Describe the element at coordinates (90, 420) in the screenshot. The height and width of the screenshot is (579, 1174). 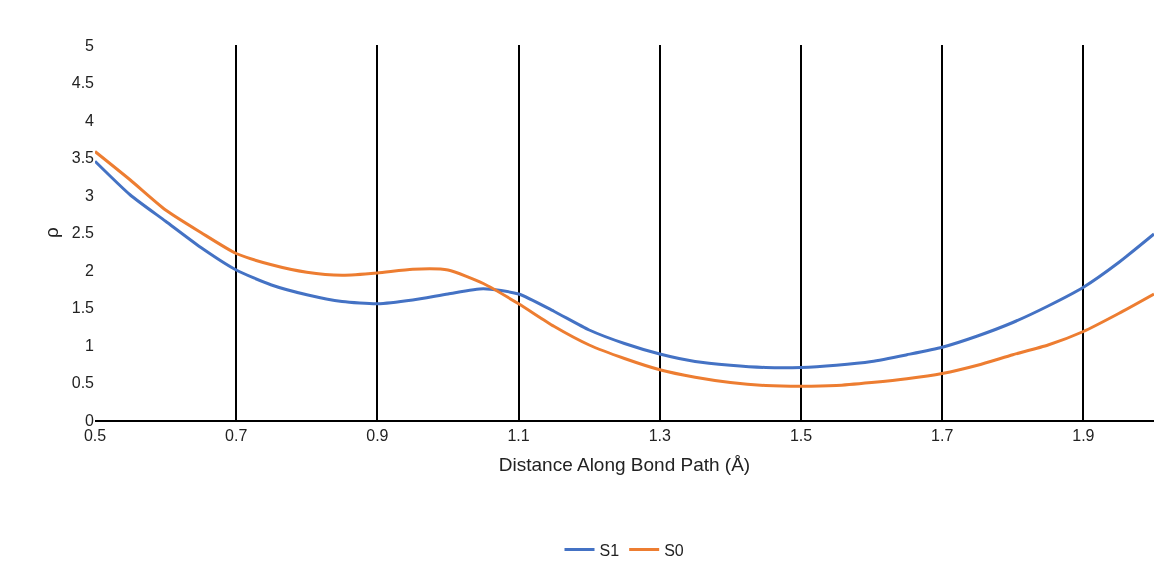
I see `y-tick-label: 0` at that location.